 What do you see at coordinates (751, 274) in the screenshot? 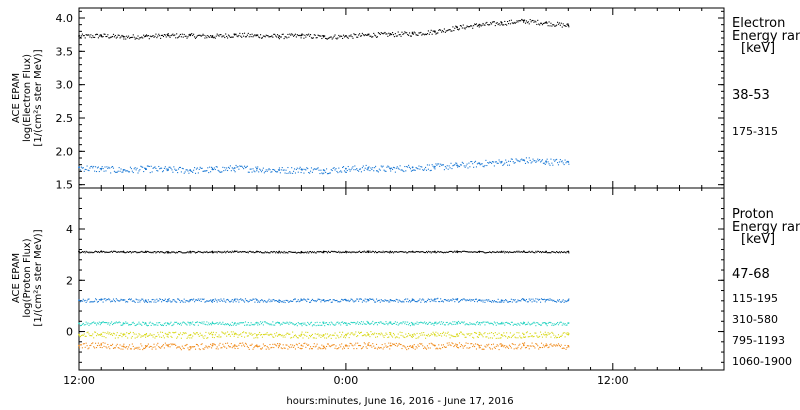
I see `proton-legend-entry: 47-68` at bounding box center [751, 274].